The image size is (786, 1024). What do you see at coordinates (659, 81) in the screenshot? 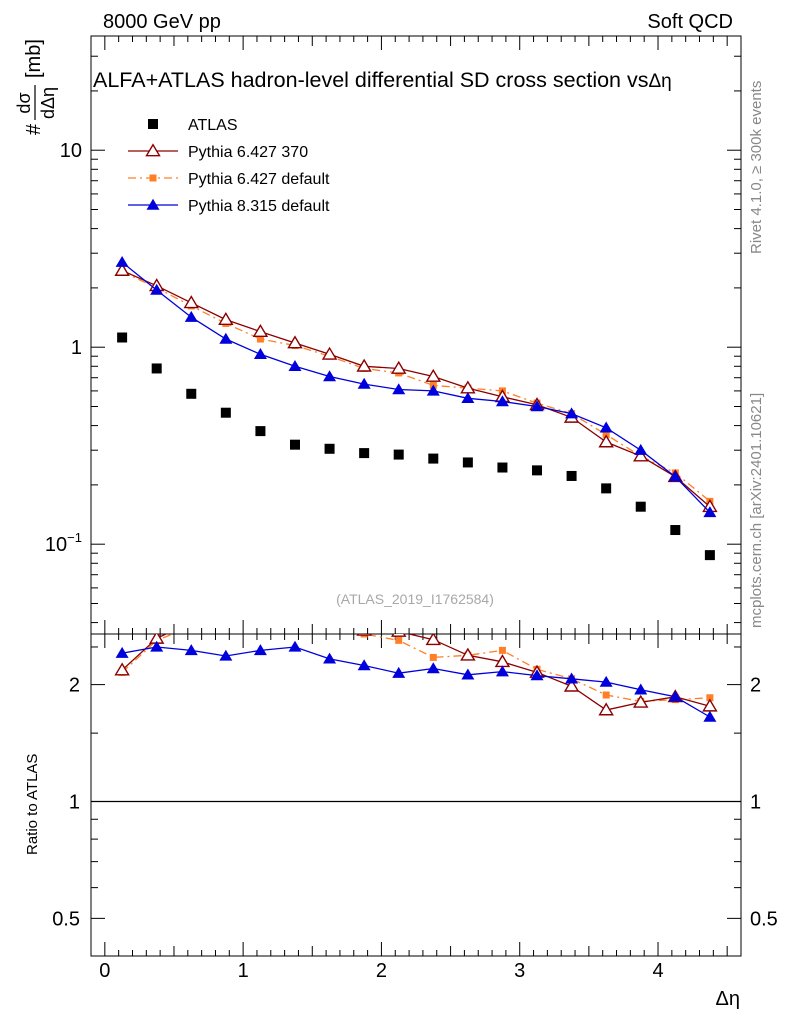
I see `chart-title-symbol: Δη` at bounding box center [659, 81].